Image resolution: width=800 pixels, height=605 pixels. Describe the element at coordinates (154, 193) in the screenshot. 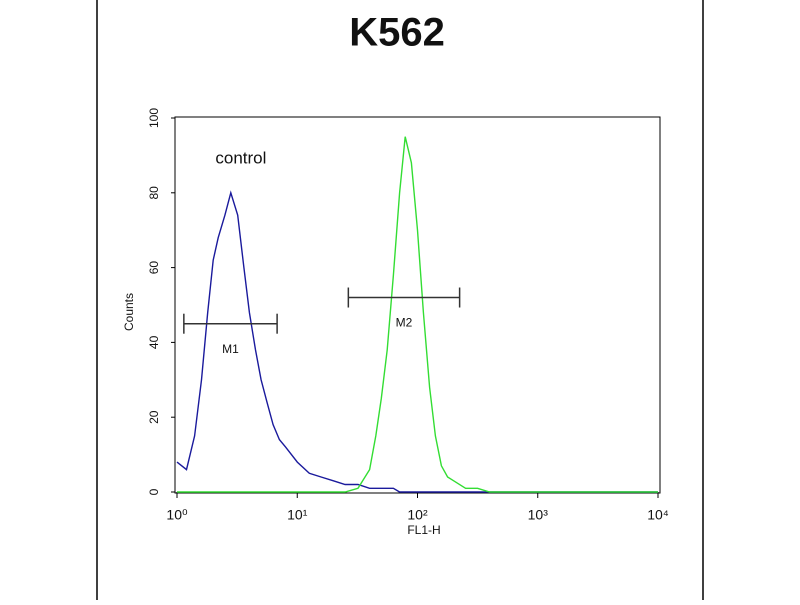

I see `y-tick-label: 80` at that location.